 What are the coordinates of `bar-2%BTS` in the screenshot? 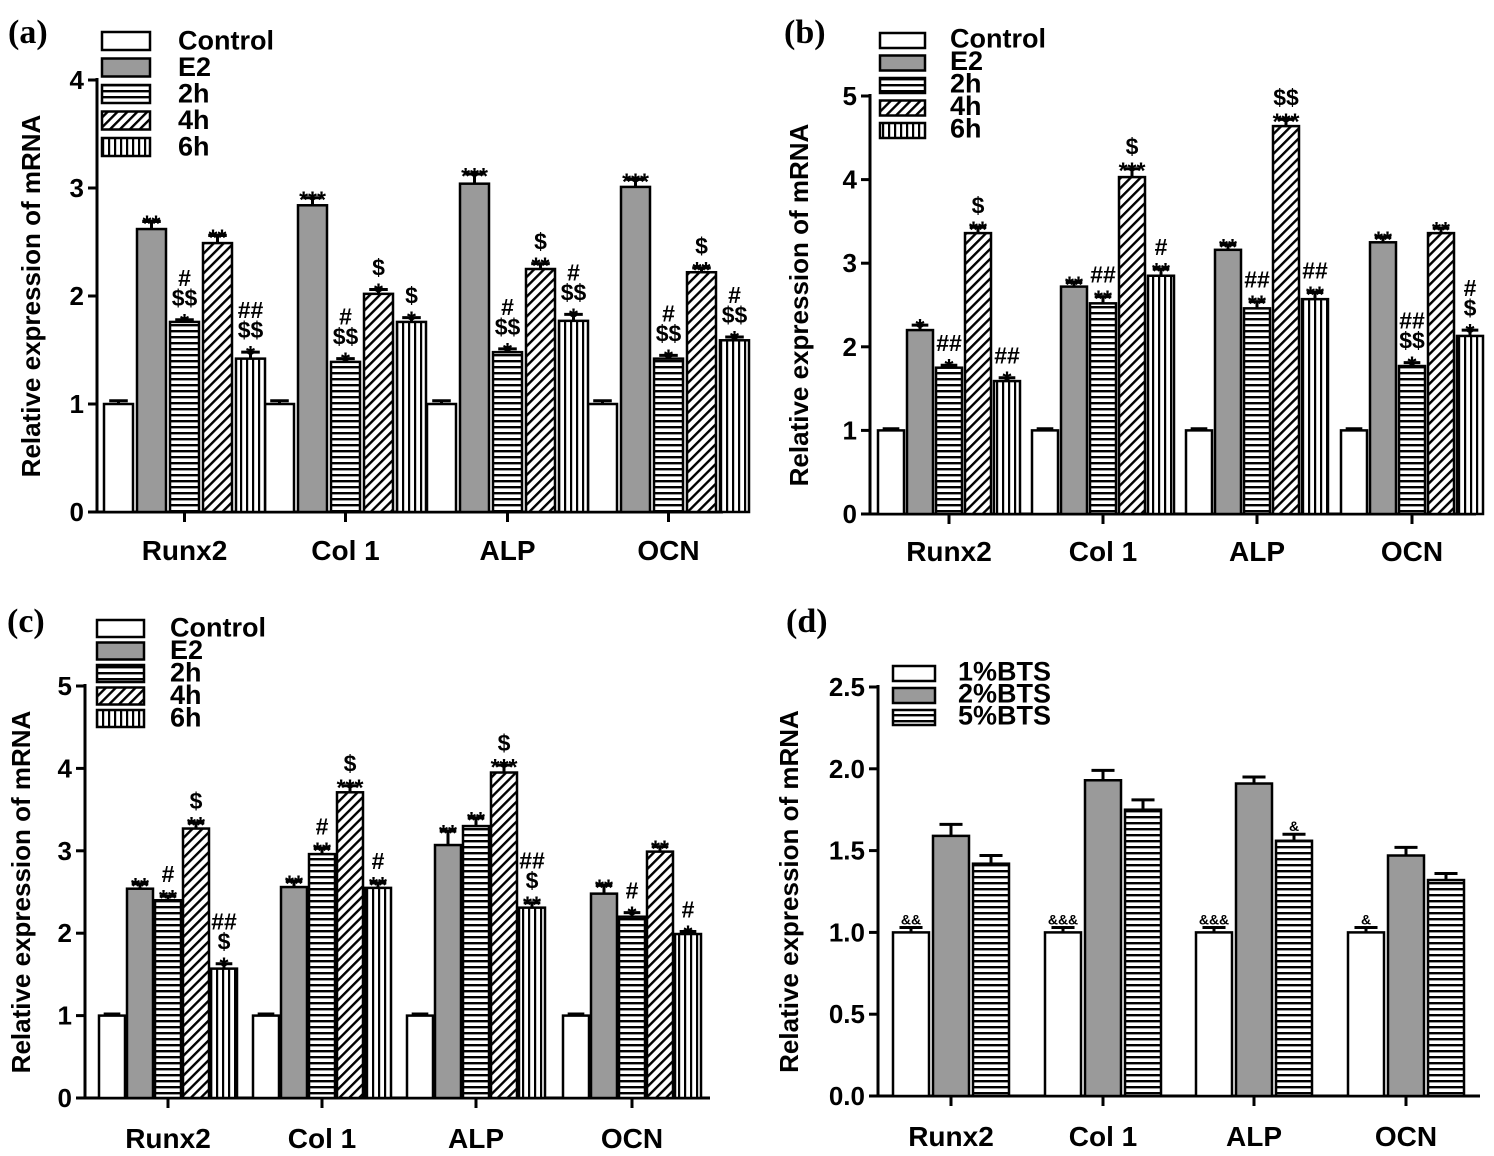 It's located at (1103, 938).